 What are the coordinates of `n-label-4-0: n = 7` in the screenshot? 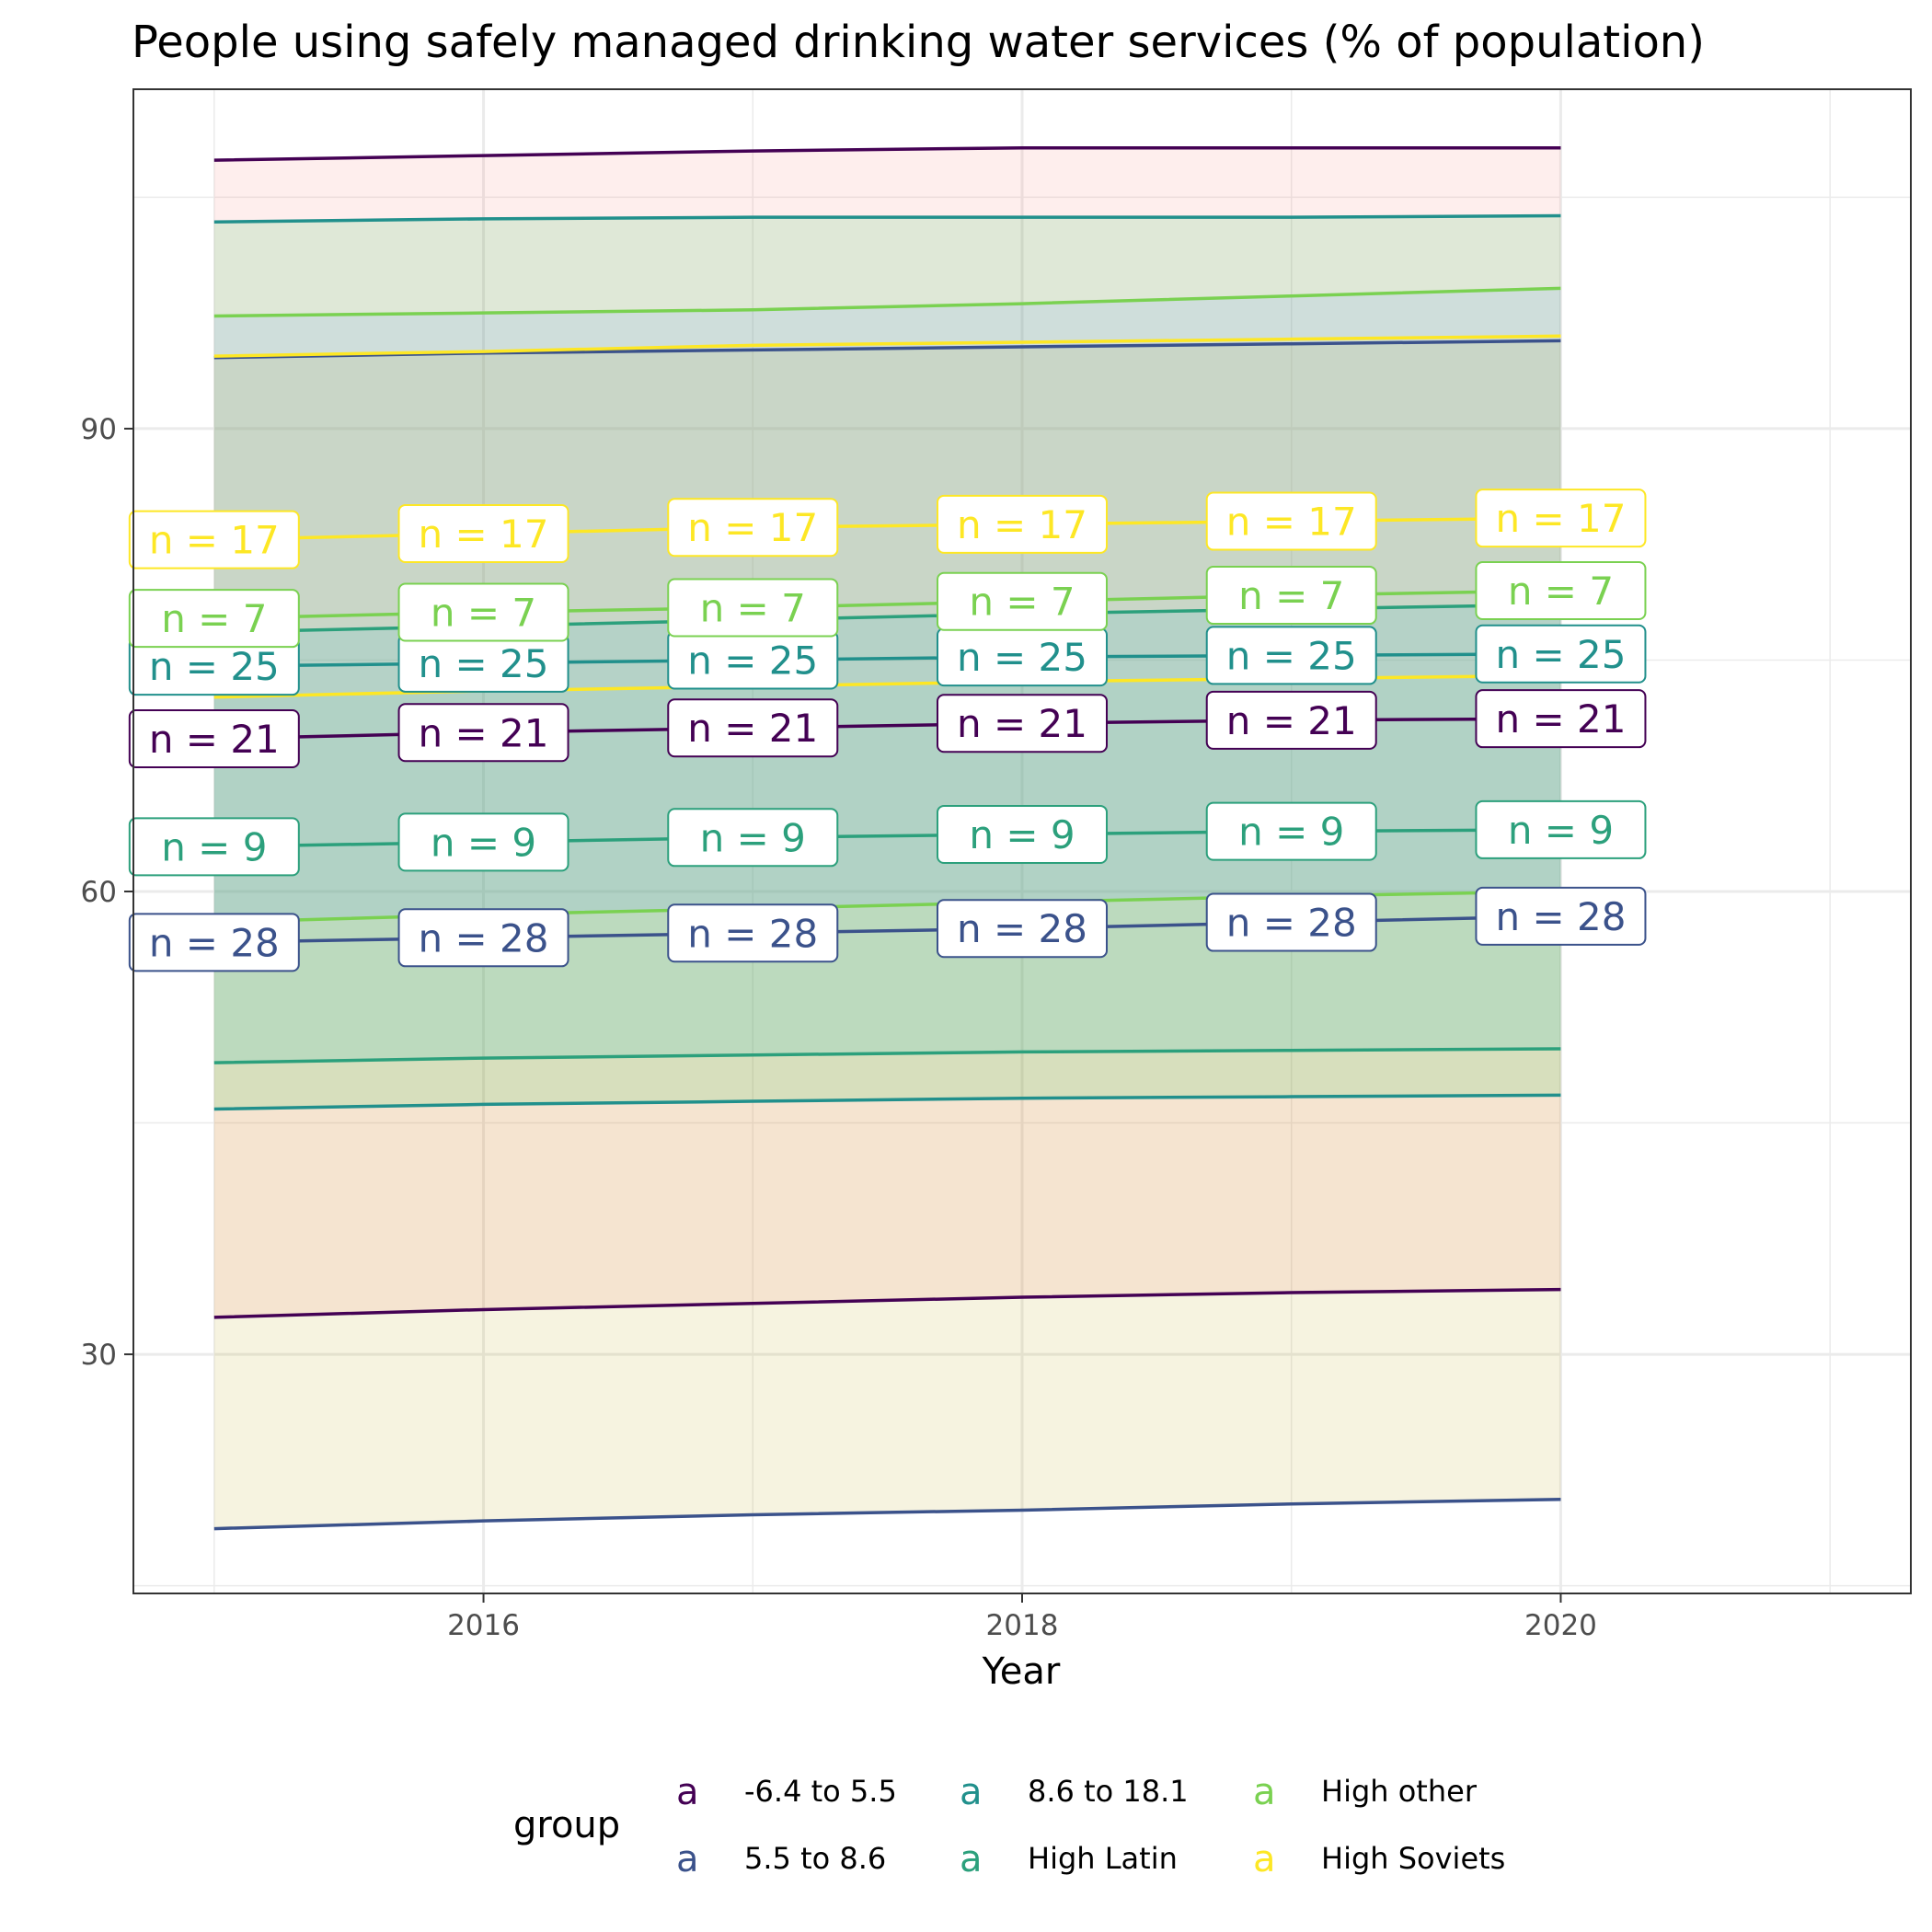 It's located at (214, 619).